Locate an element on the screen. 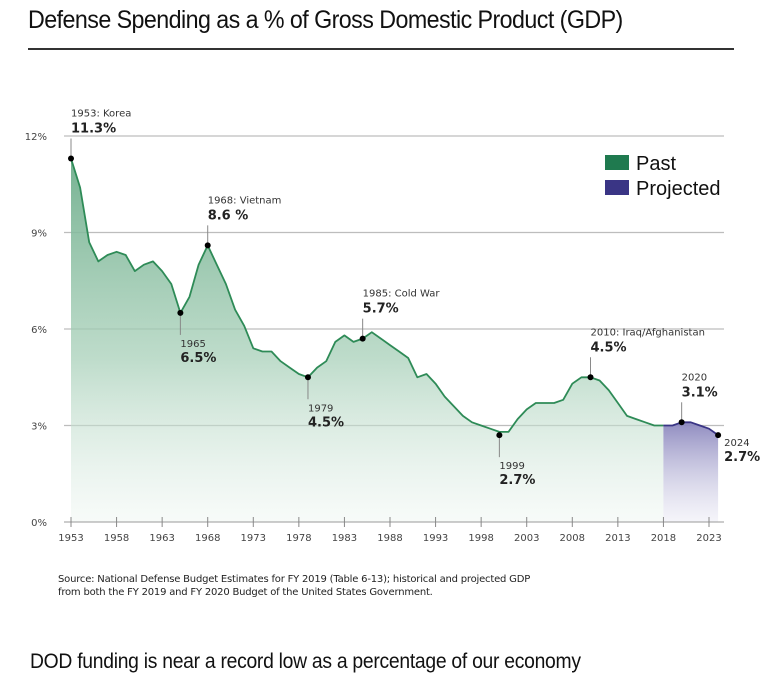 The height and width of the screenshot is (684, 768). annotation-title: 2020 is located at coordinates (694, 377).